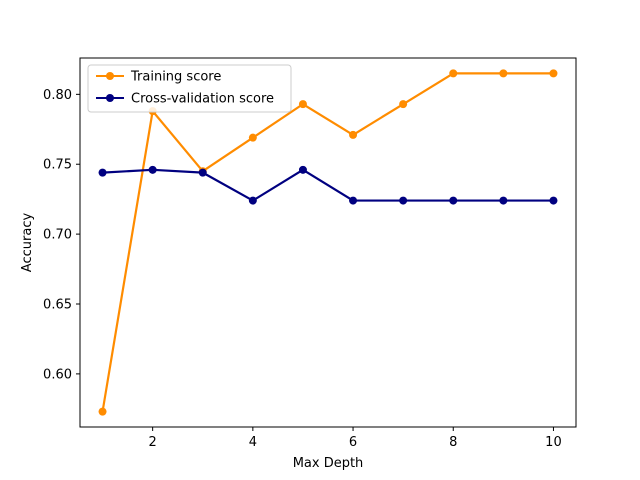  What do you see at coordinates (153, 442) in the screenshot?
I see `x-tick-label: 2` at bounding box center [153, 442].